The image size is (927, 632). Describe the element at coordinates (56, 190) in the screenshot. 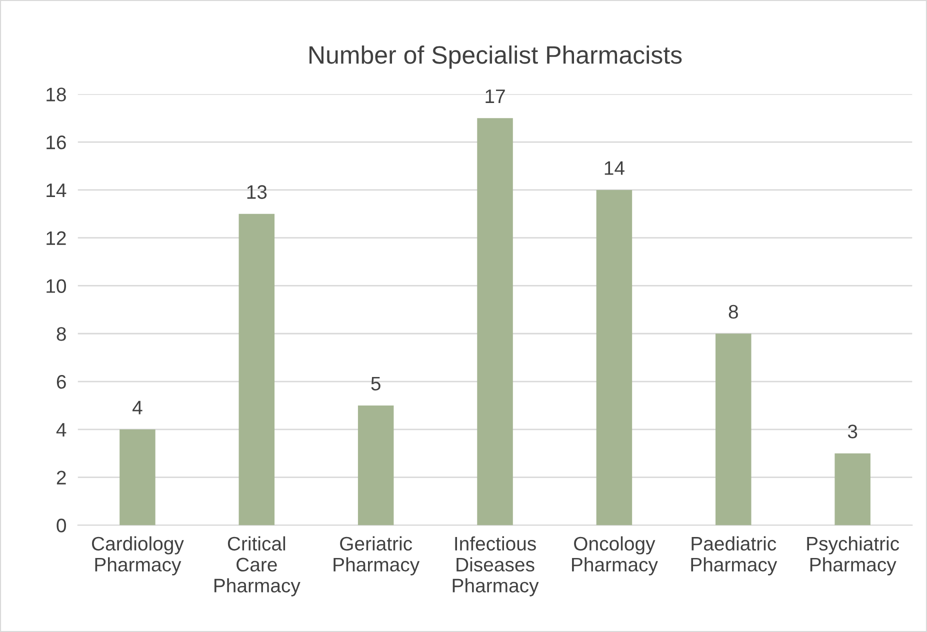

I see `y-tick-label: 14` at that location.